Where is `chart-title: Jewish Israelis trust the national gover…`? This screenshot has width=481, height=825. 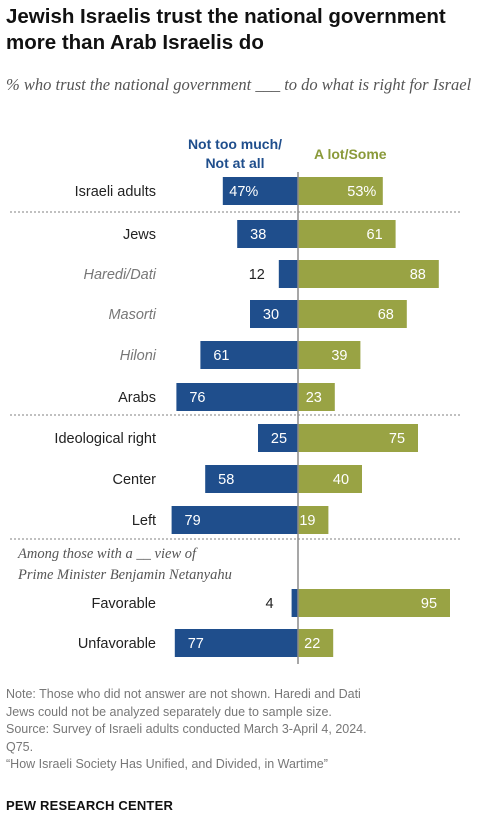 chart-title: Jewish Israelis trust the national gover… is located at coordinates (226, 29).